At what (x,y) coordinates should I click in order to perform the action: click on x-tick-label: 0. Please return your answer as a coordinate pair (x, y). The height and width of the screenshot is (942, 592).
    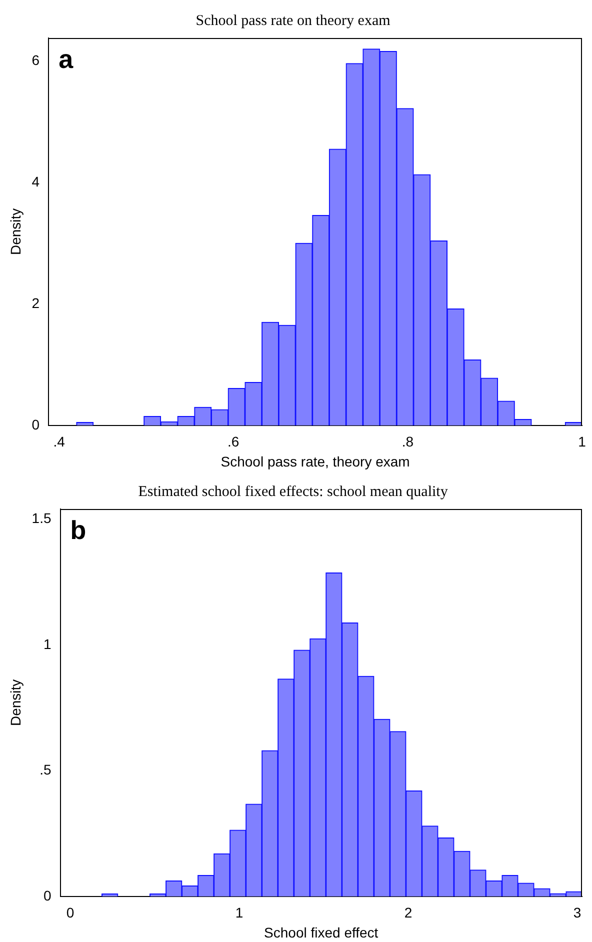
    Looking at the image, I should click on (70, 912).